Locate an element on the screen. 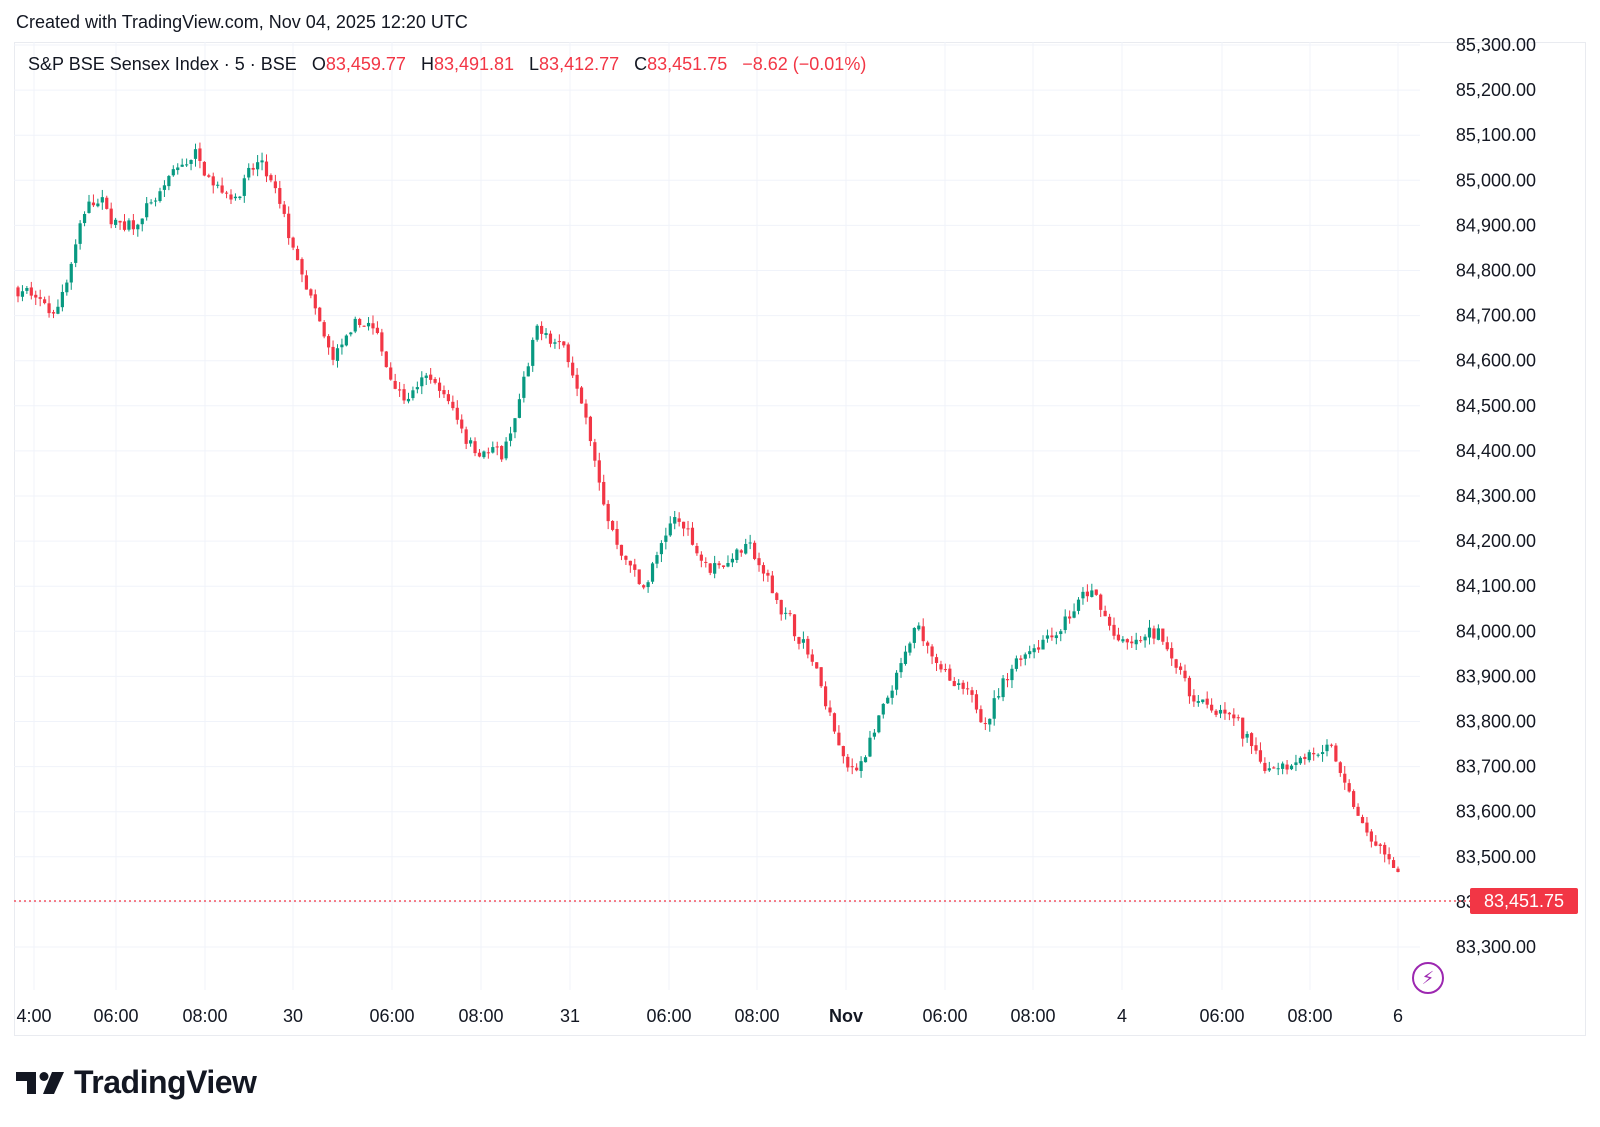  tradingview-logo: TradingView is located at coordinates (136, 1082).